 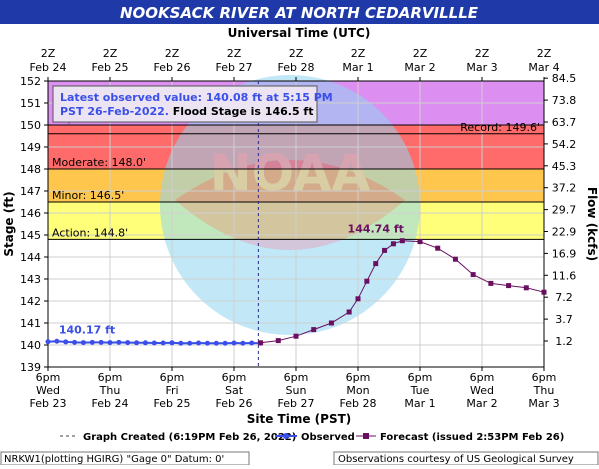 I want to click on y-tick-label: 148, so click(x=30, y=169).